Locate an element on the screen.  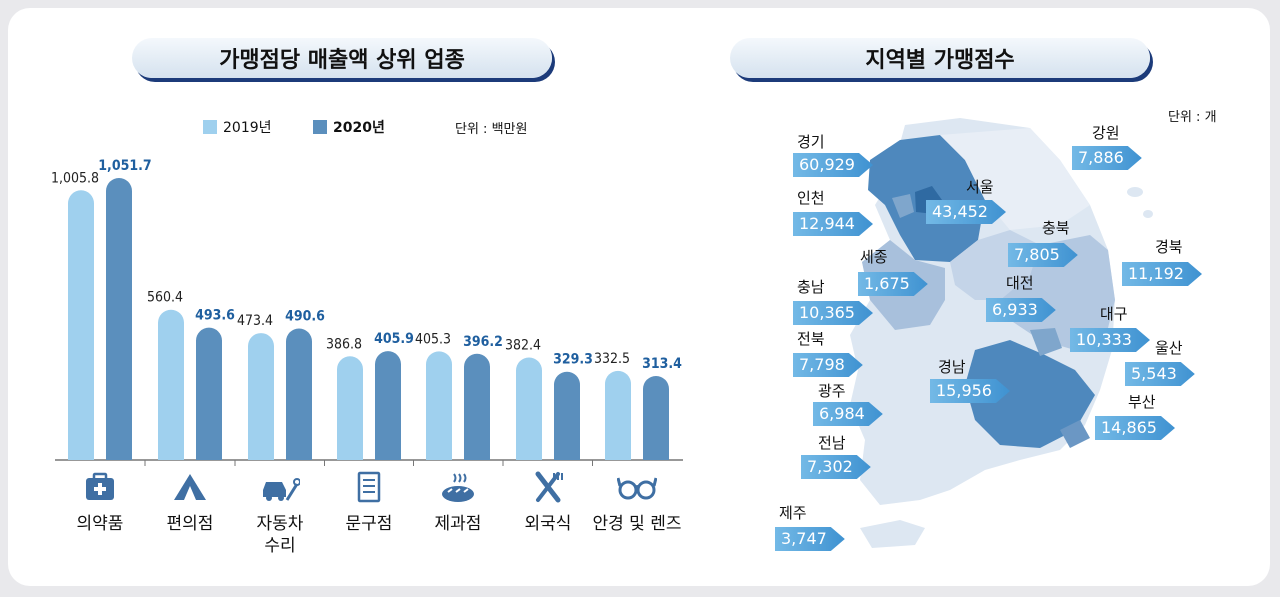
category-label-line: 안경 및 렌즈 is located at coordinates (637, 524).